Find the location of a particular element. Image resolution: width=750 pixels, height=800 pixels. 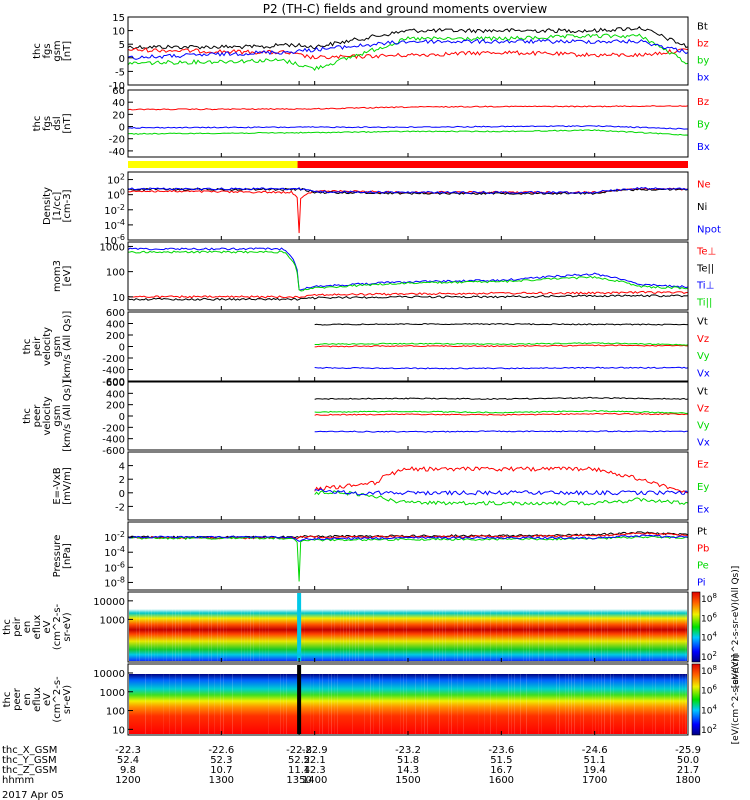

peir_eflux-ylabel-6: sr-eV) is located at coordinates (67, 626).